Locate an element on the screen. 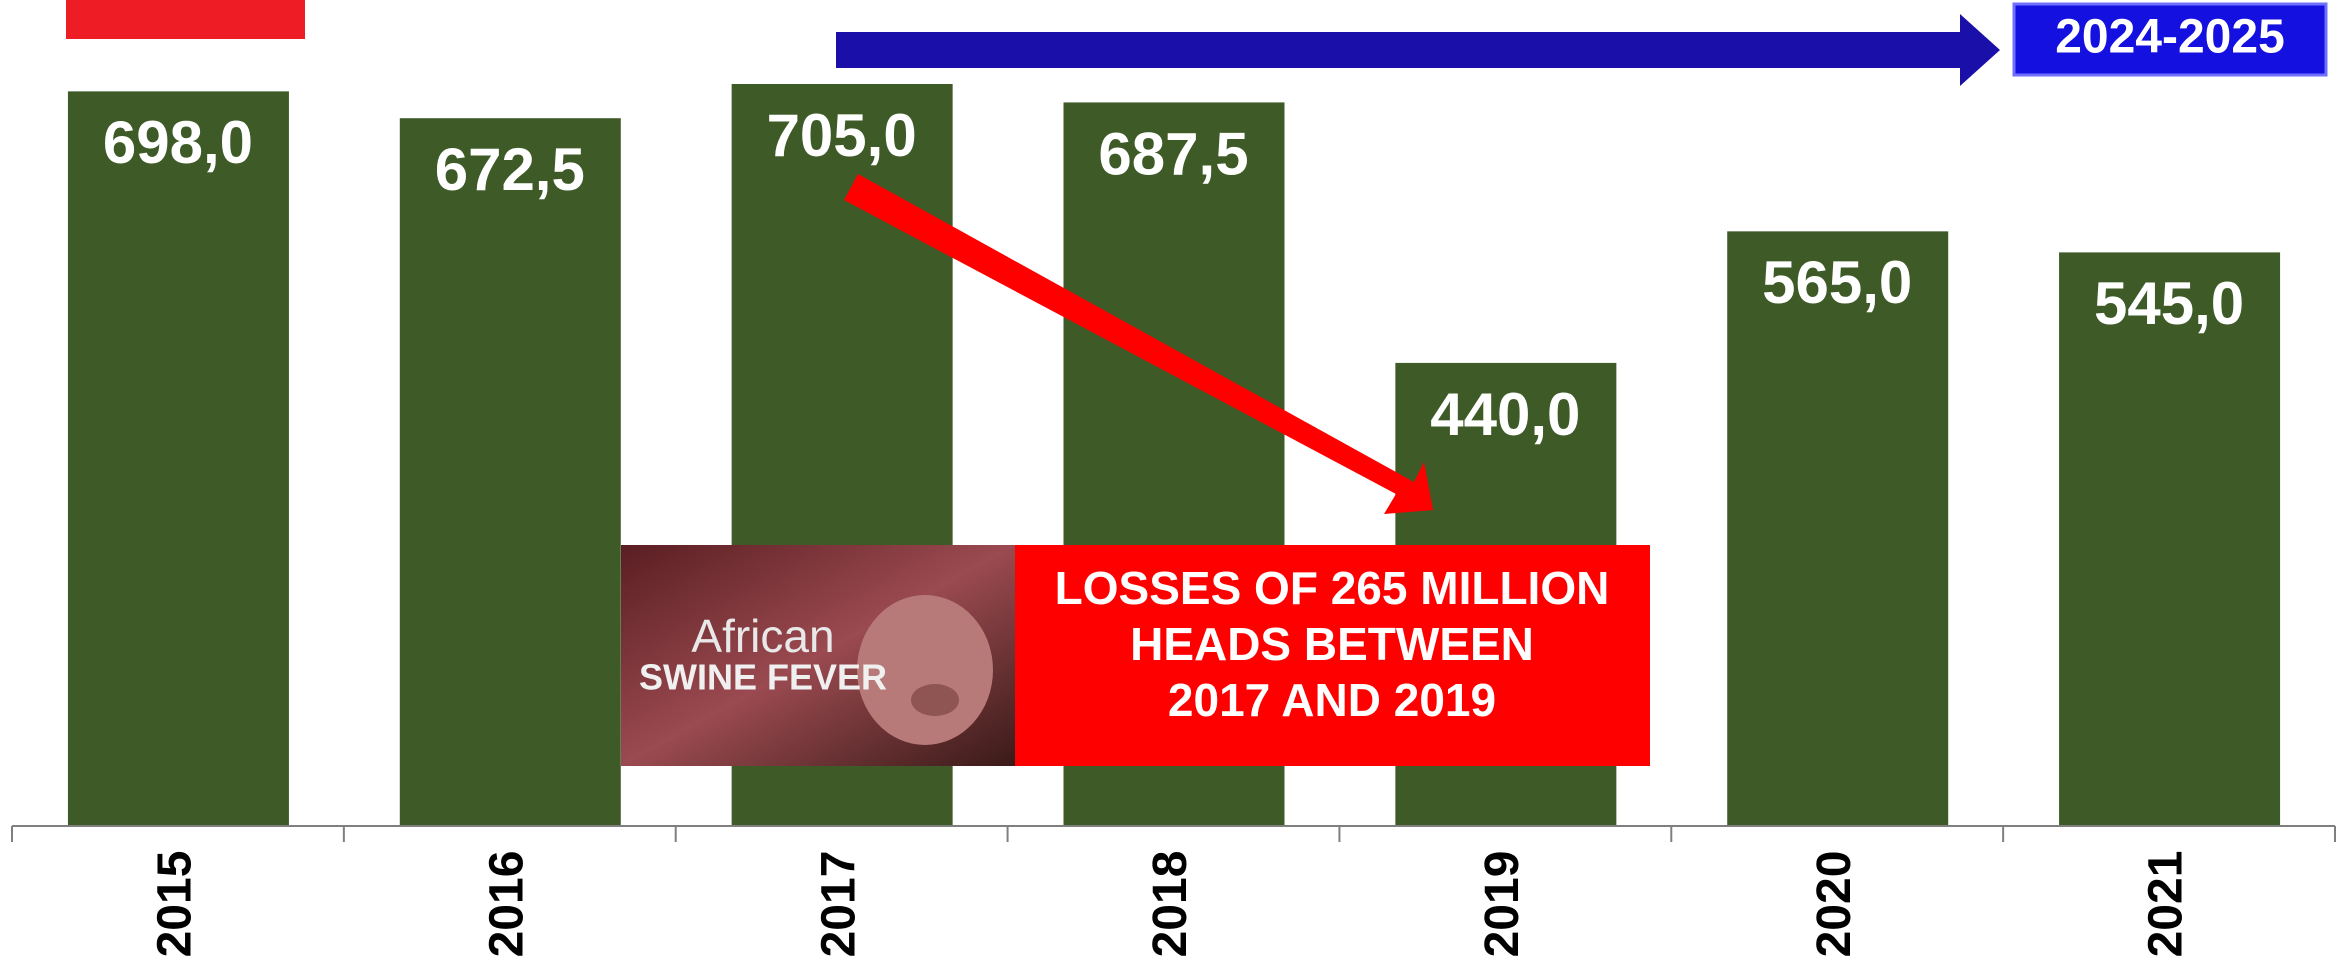 The width and height of the screenshot is (2341, 979). x-tick-label: 2015 is located at coordinates (175, 904).